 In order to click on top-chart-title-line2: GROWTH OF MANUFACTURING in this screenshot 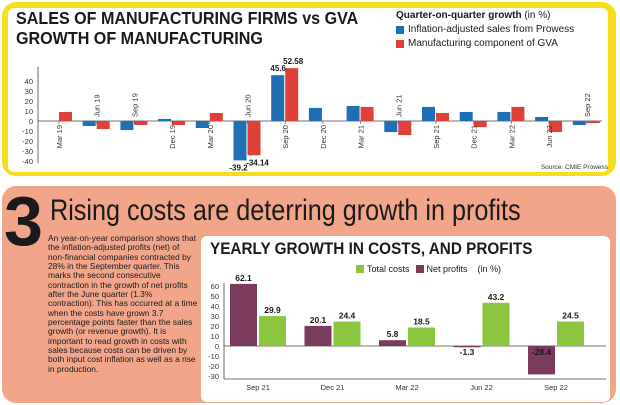, I will do `click(139, 38)`.